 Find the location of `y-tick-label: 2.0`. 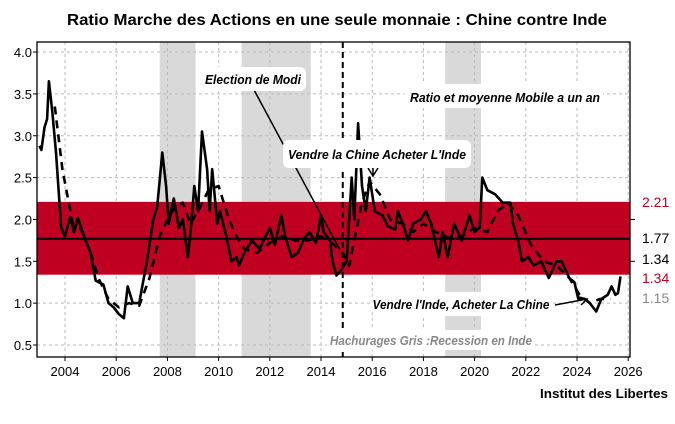

y-tick-label: 2.0 is located at coordinates (23, 219).